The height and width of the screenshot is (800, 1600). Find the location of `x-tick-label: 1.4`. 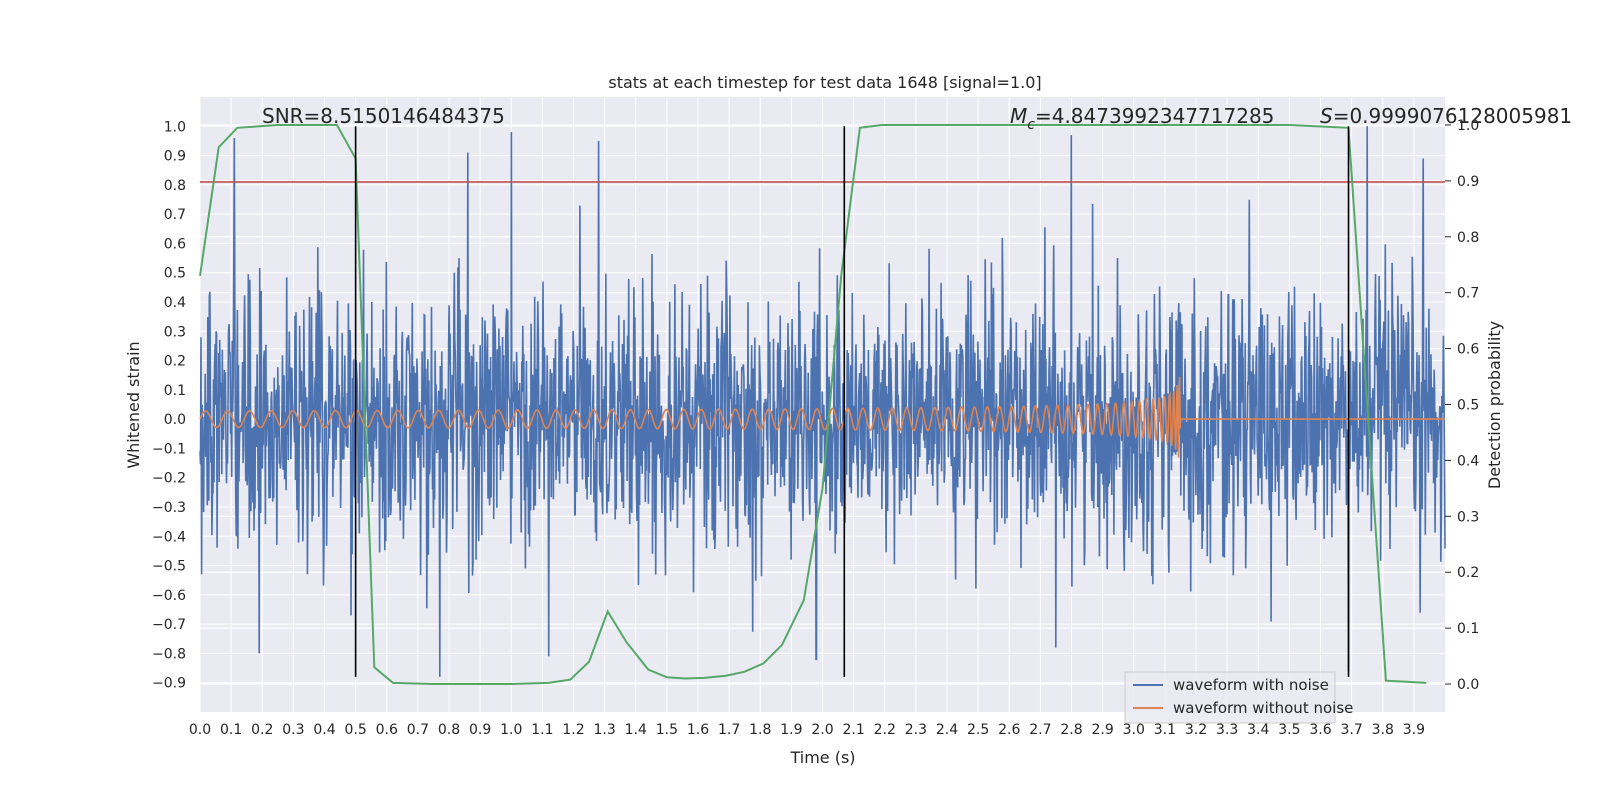

x-tick-label: 1.4 is located at coordinates (636, 730).